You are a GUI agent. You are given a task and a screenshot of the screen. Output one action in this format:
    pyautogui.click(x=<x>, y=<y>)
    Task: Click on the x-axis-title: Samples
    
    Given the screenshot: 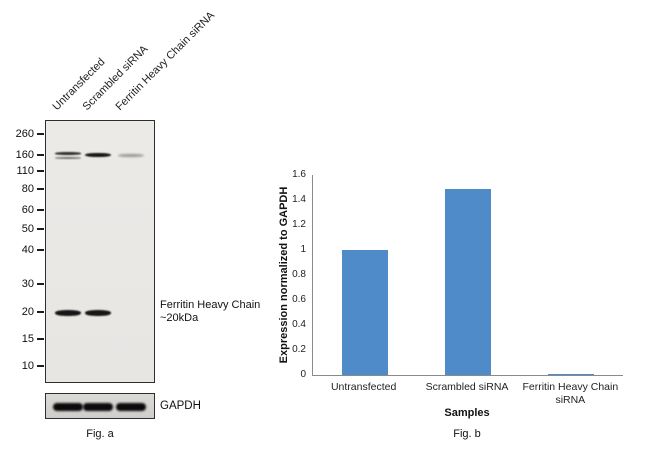 What is the action you would take?
    pyautogui.click(x=467, y=413)
    